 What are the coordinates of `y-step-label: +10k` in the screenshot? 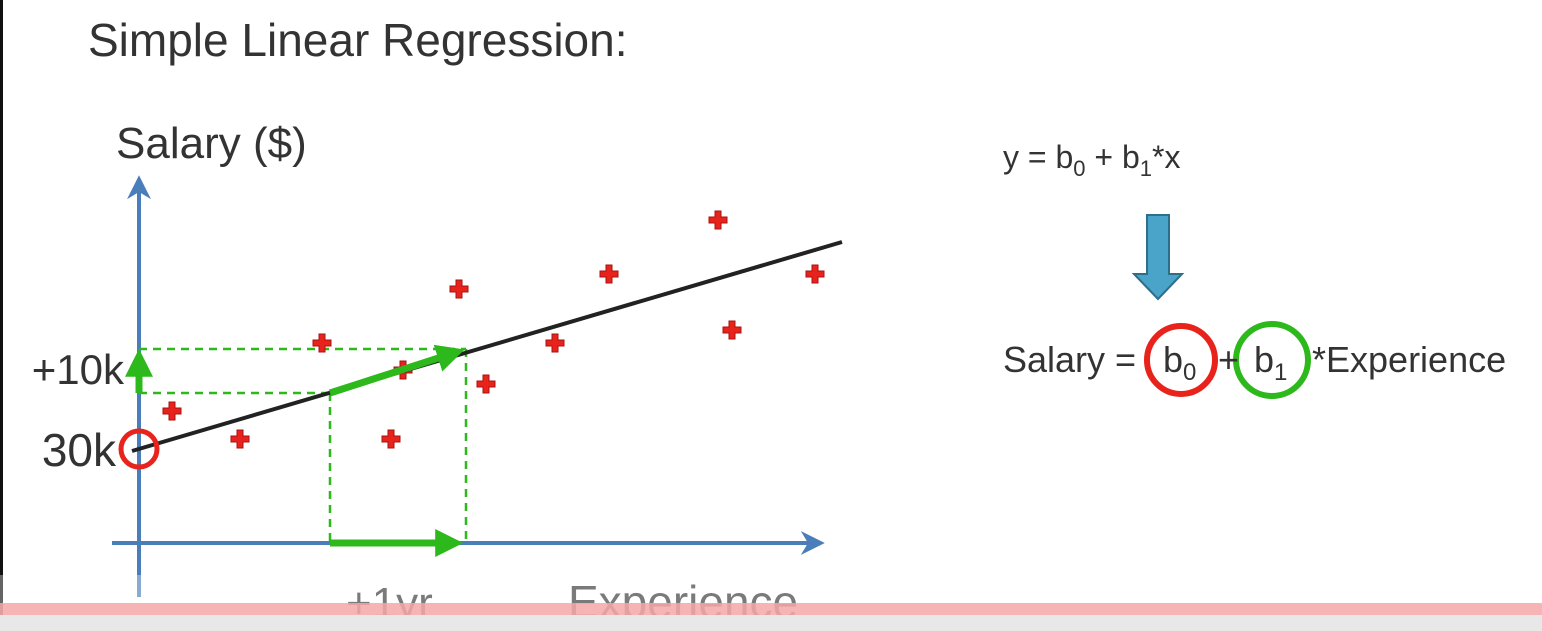 It's located at (78, 369).